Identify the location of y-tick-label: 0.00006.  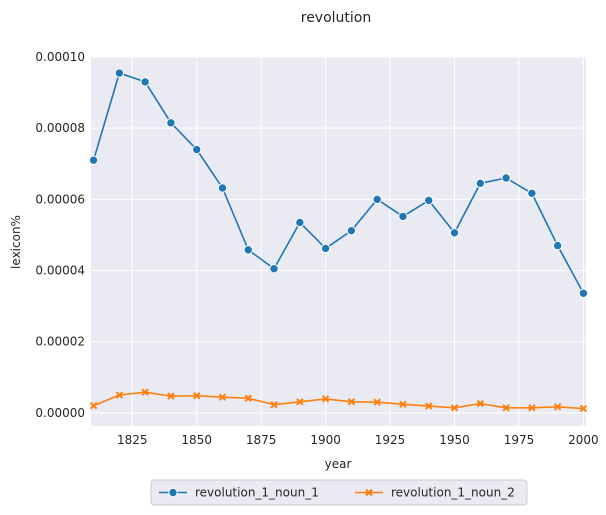
(60, 199).